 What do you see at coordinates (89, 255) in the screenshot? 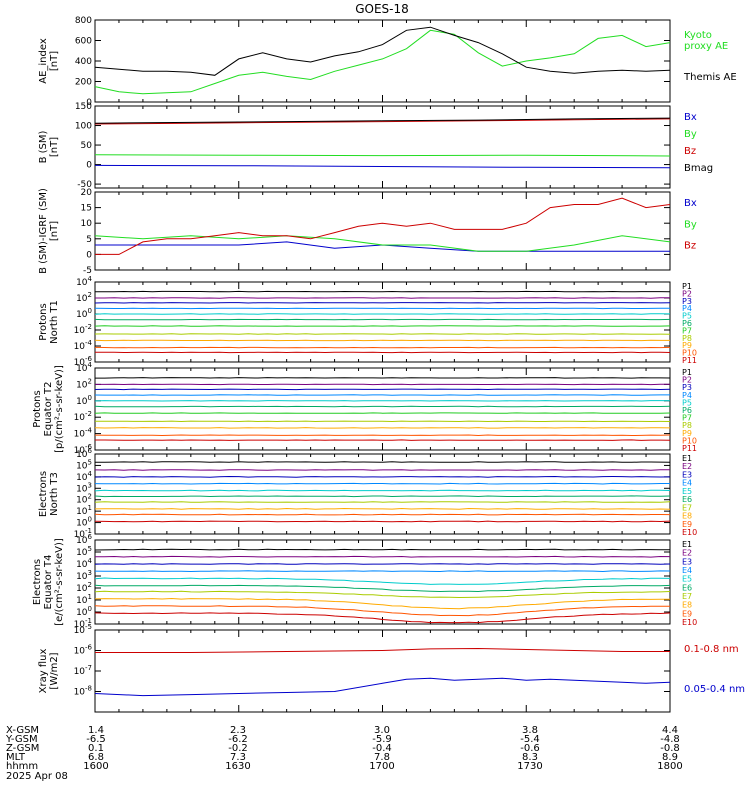
I see `y-tick-label: 0` at bounding box center [89, 255].